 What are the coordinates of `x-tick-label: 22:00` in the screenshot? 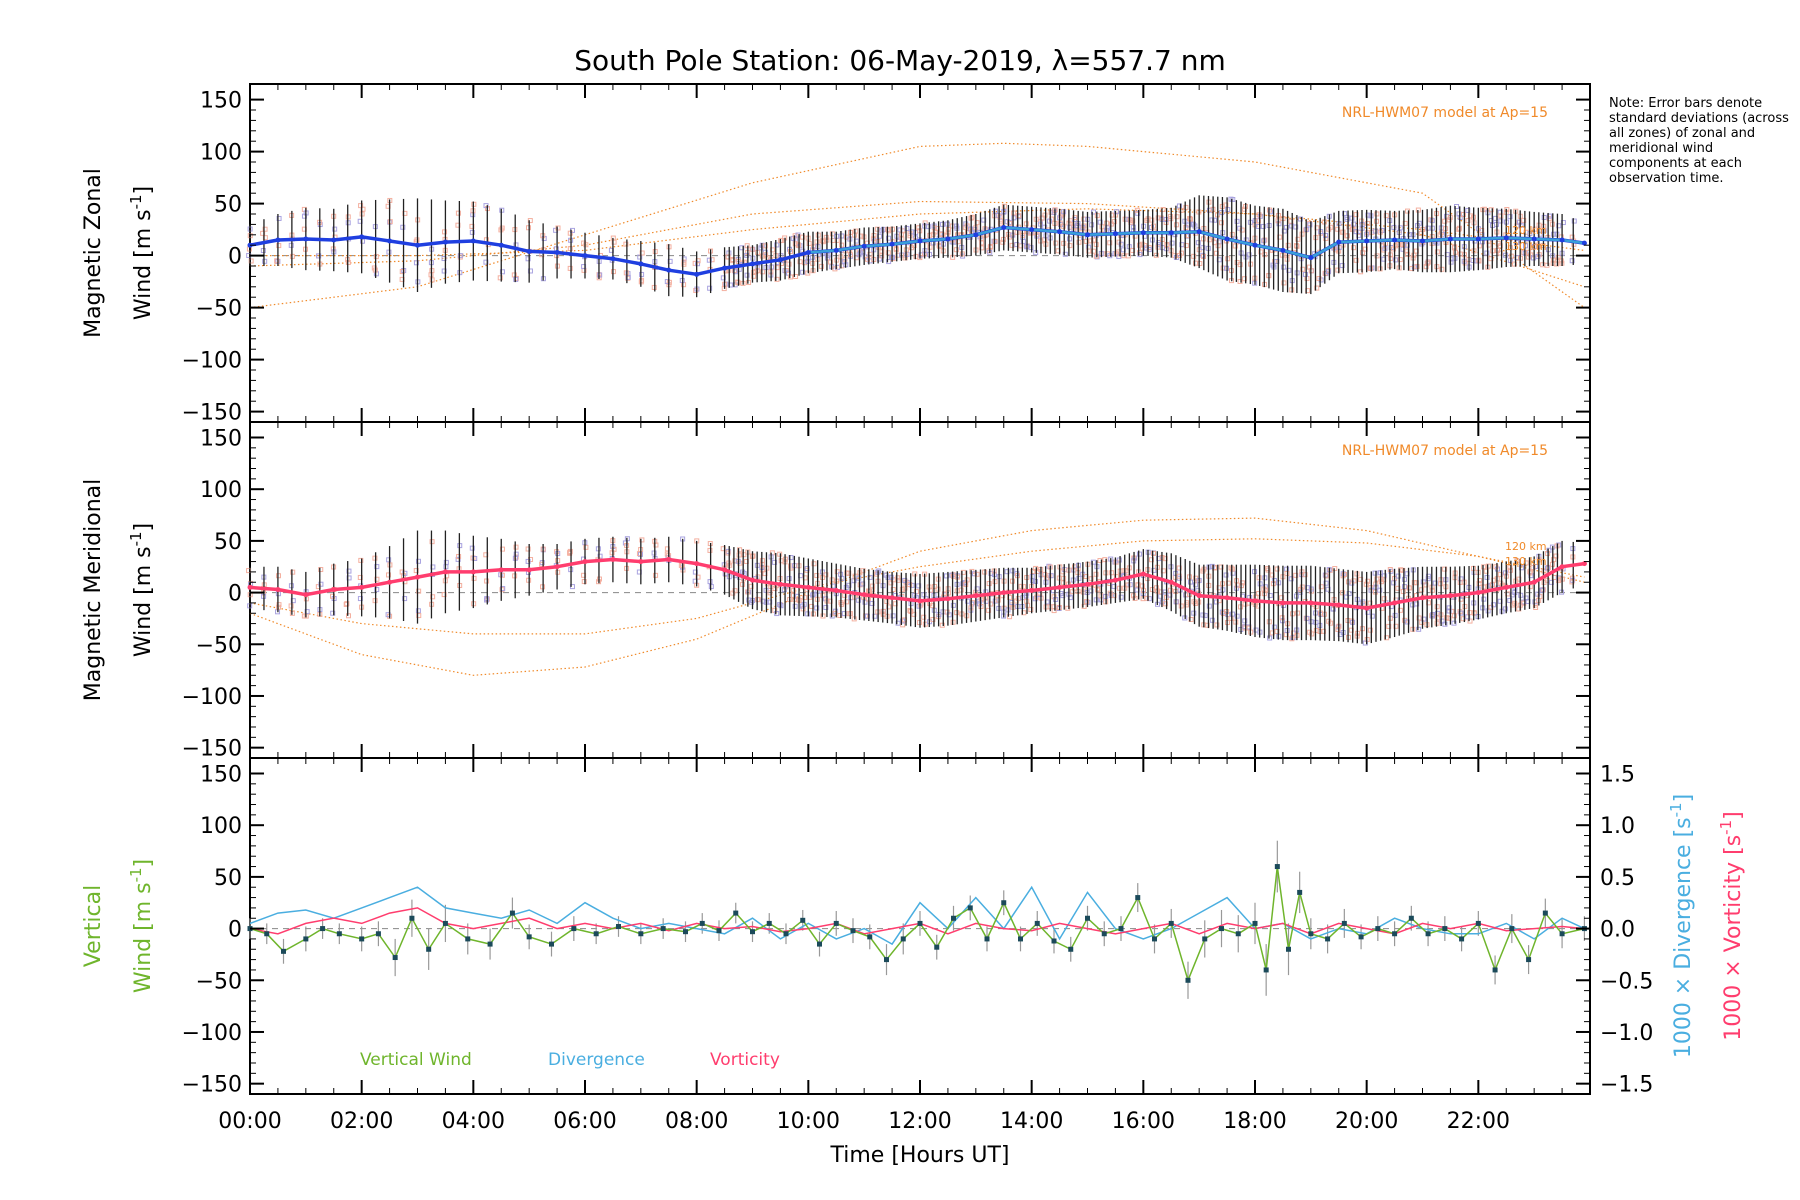 It's located at (1478, 1121).